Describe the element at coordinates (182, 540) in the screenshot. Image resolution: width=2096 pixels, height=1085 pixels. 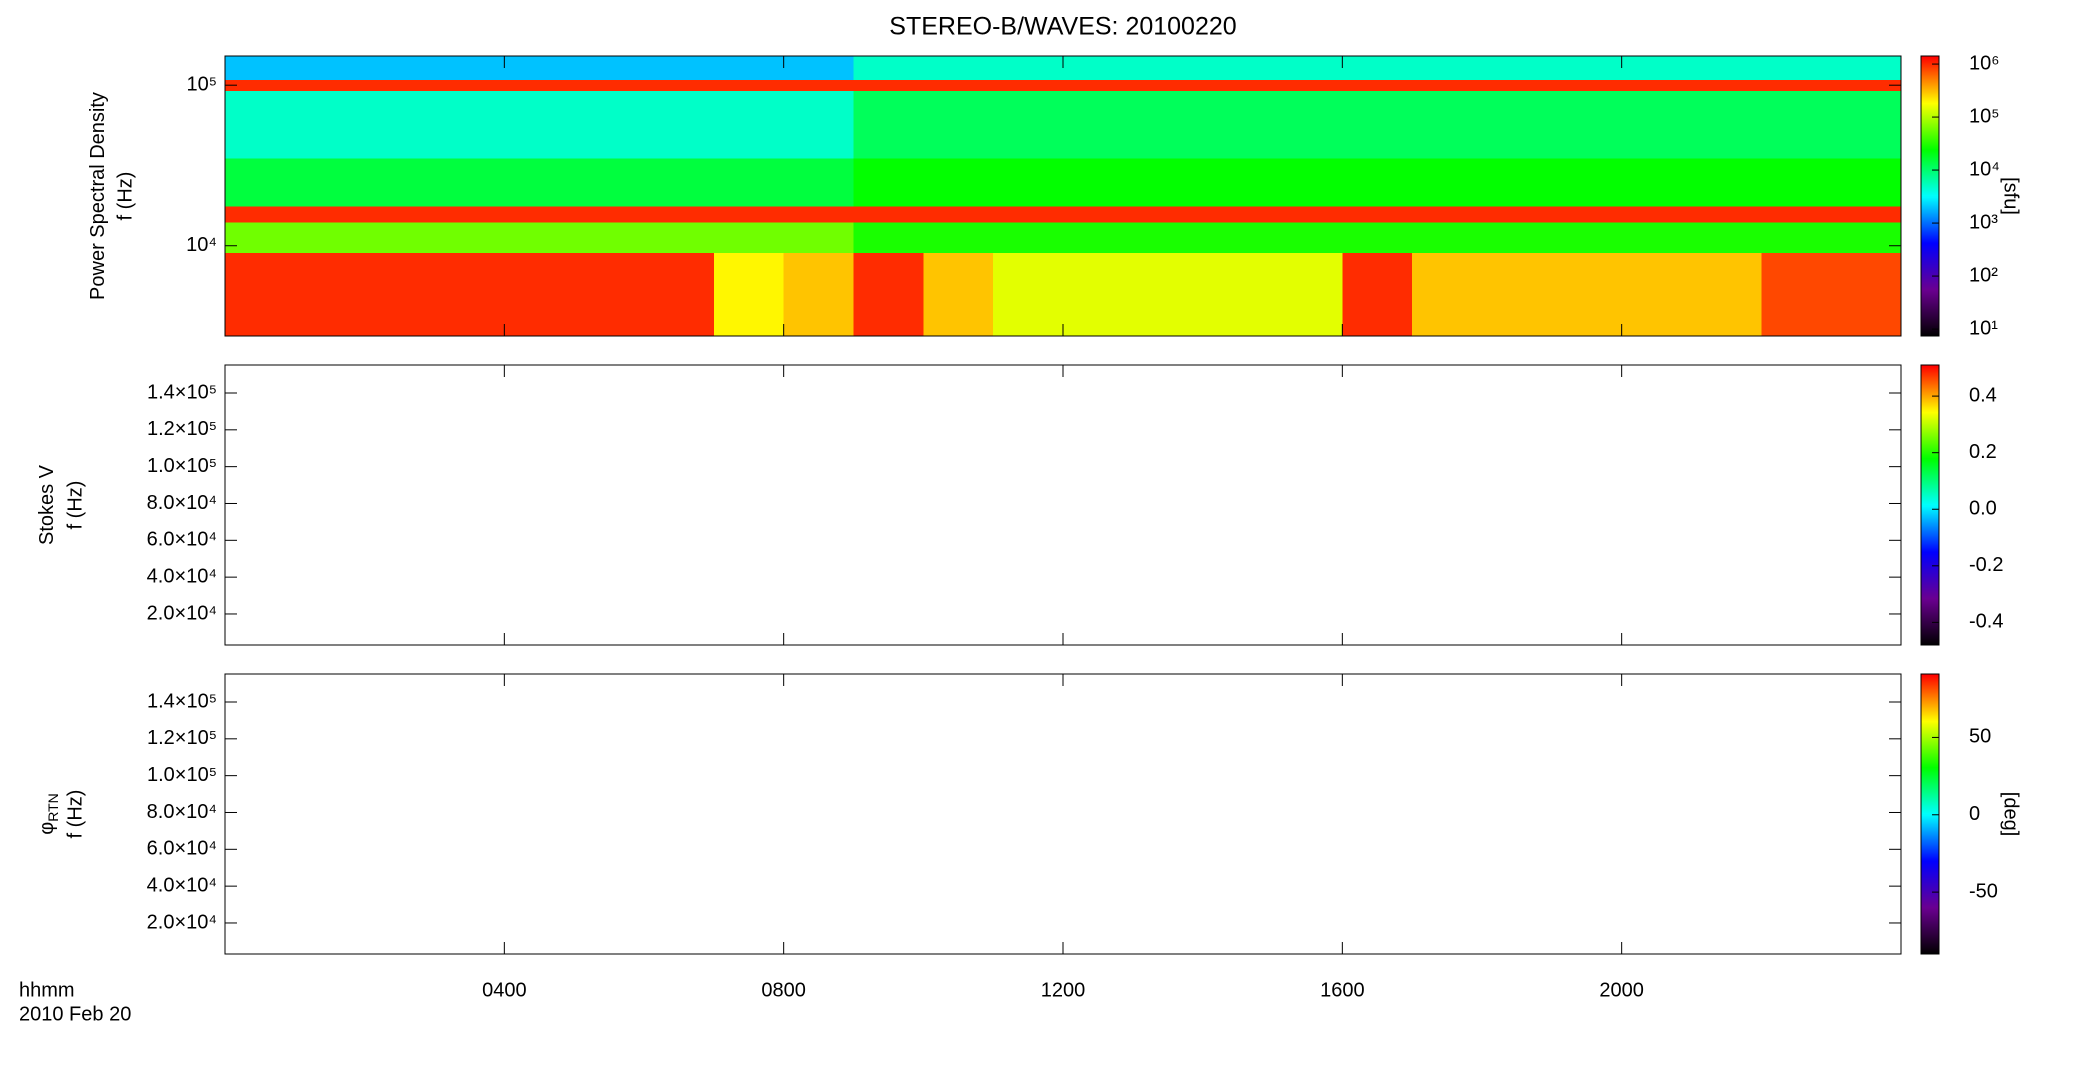
I see `y-tick-label: 6.0×10⁴` at that location.